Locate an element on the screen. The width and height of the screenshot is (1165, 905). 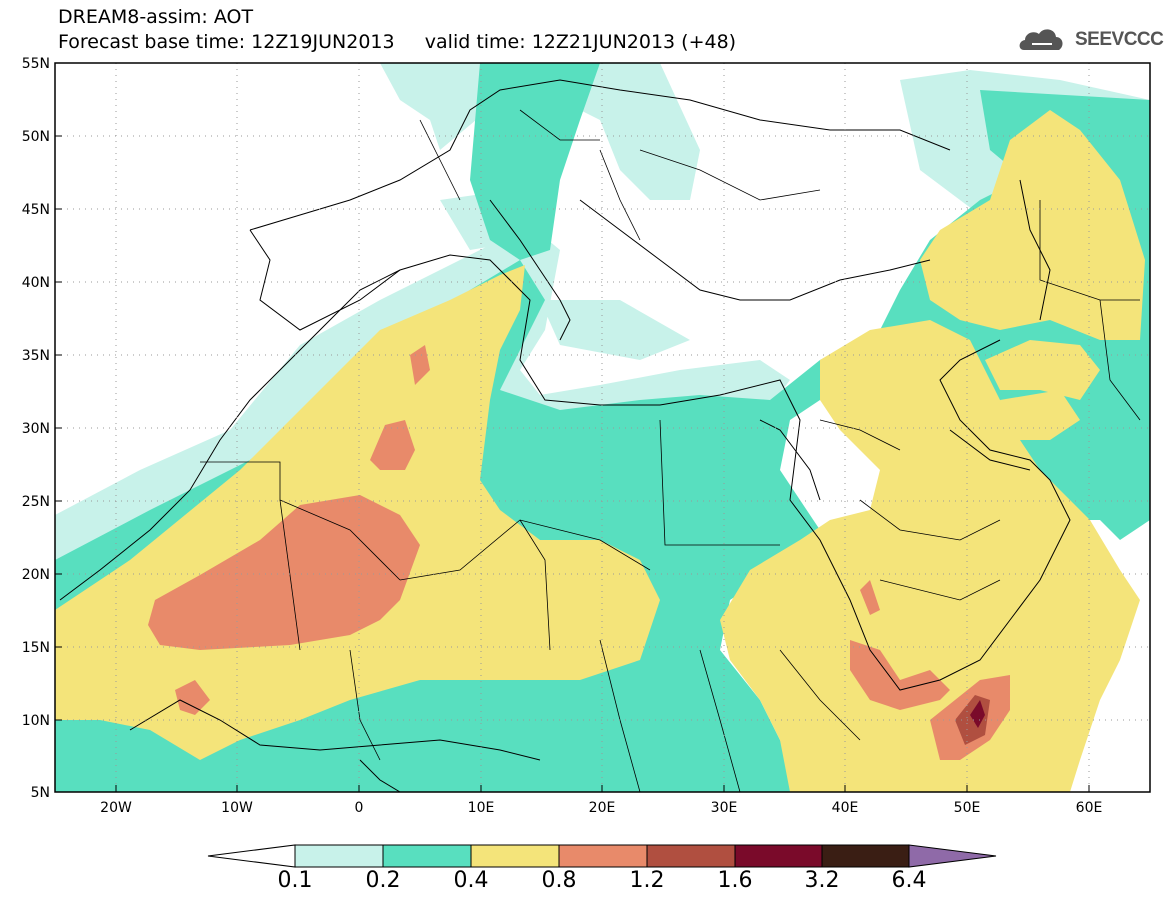
lon-label: 20E is located at coordinates (602, 808).